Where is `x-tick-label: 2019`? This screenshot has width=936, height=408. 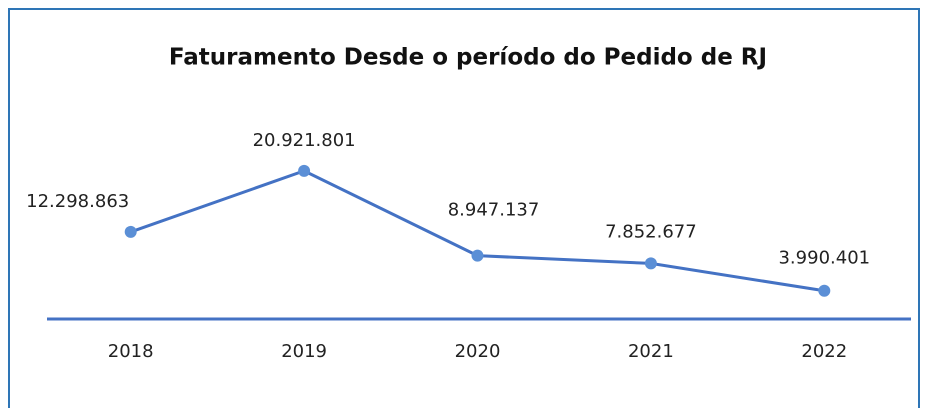 x-tick-label: 2019 is located at coordinates (304, 351).